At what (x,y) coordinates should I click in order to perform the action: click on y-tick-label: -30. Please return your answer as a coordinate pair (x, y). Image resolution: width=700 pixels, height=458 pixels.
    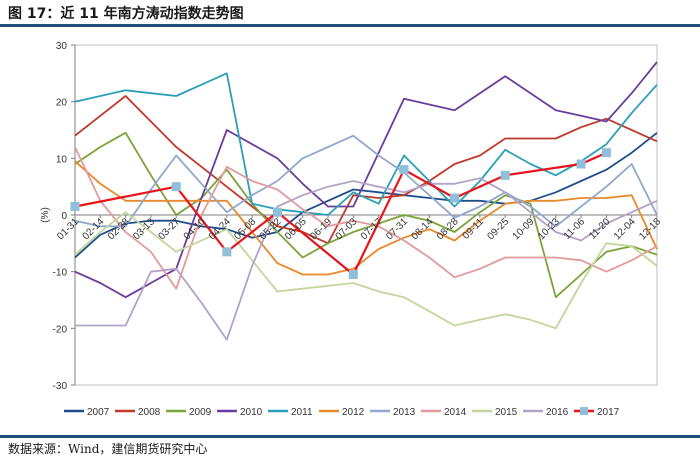
    Looking at the image, I should click on (60, 386).